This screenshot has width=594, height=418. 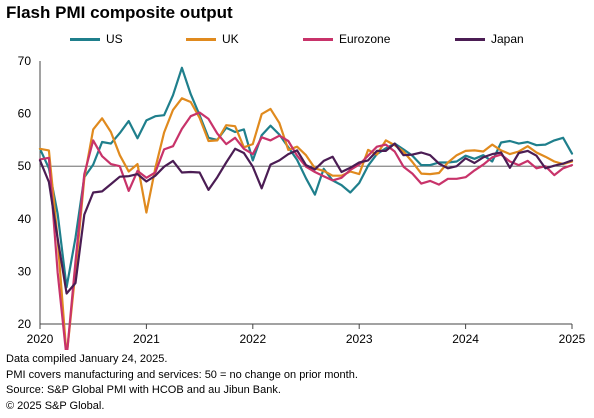 I want to click on legend-swatch-us, so click(x=85, y=39).